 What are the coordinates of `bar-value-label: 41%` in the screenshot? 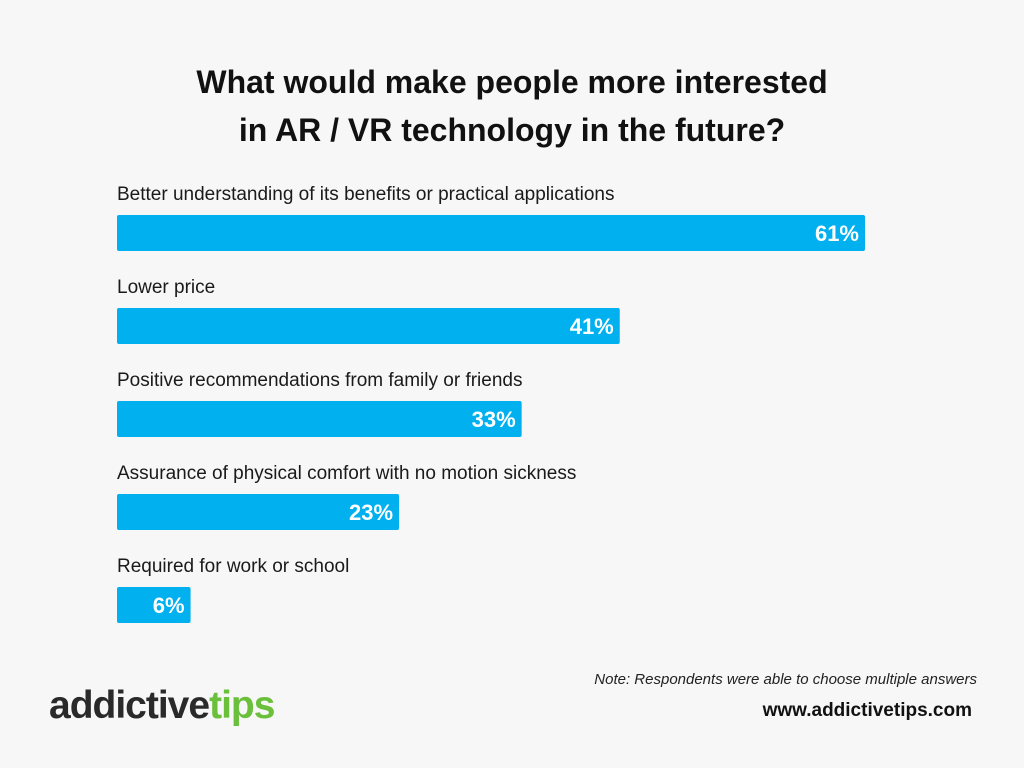 It's located at (592, 326).